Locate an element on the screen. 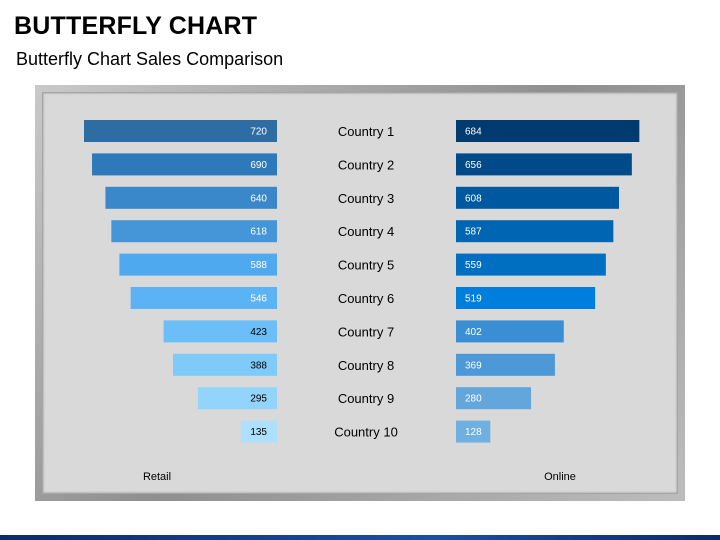 Image resolution: width=720 pixels, height=540 pixels. category-label: Country 4 is located at coordinates (366, 231).